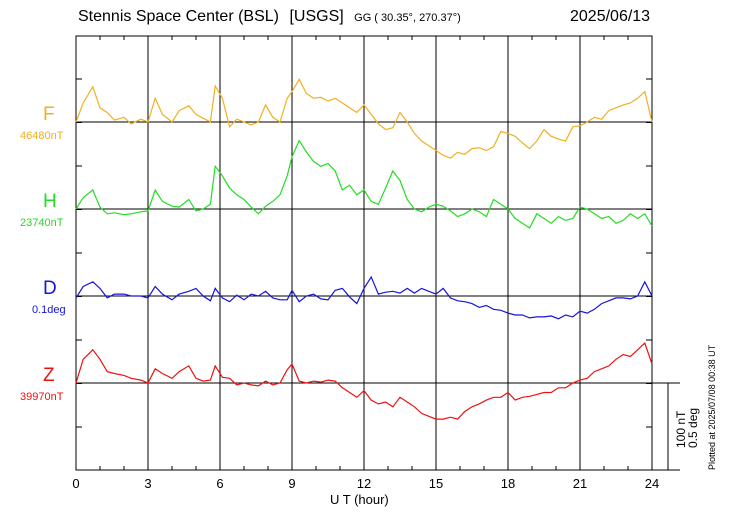  What do you see at coordinates (148, 483) in the screenshot?
I see `x-tick-label: 3` at bounding box center [148, 483].